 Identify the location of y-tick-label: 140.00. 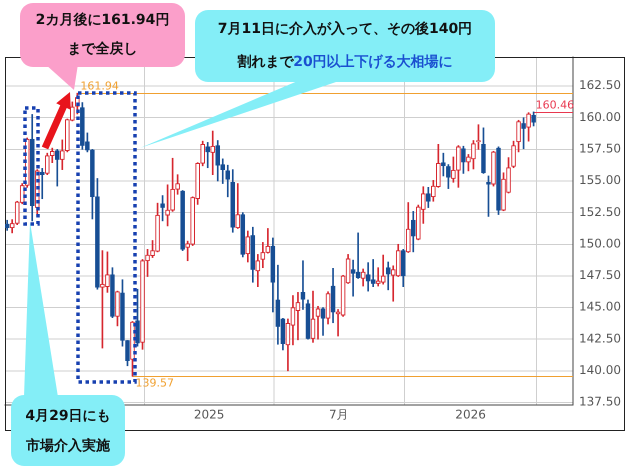
(600, 369).